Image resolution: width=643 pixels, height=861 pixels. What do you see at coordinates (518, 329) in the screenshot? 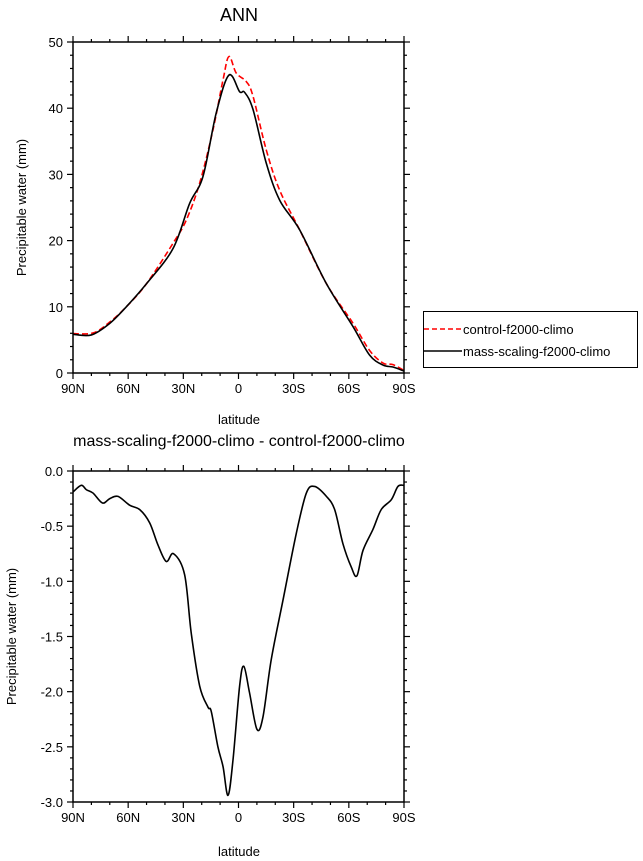
I see `legend-label-control: control-f2000-climo` at bounding box center [518, 329].